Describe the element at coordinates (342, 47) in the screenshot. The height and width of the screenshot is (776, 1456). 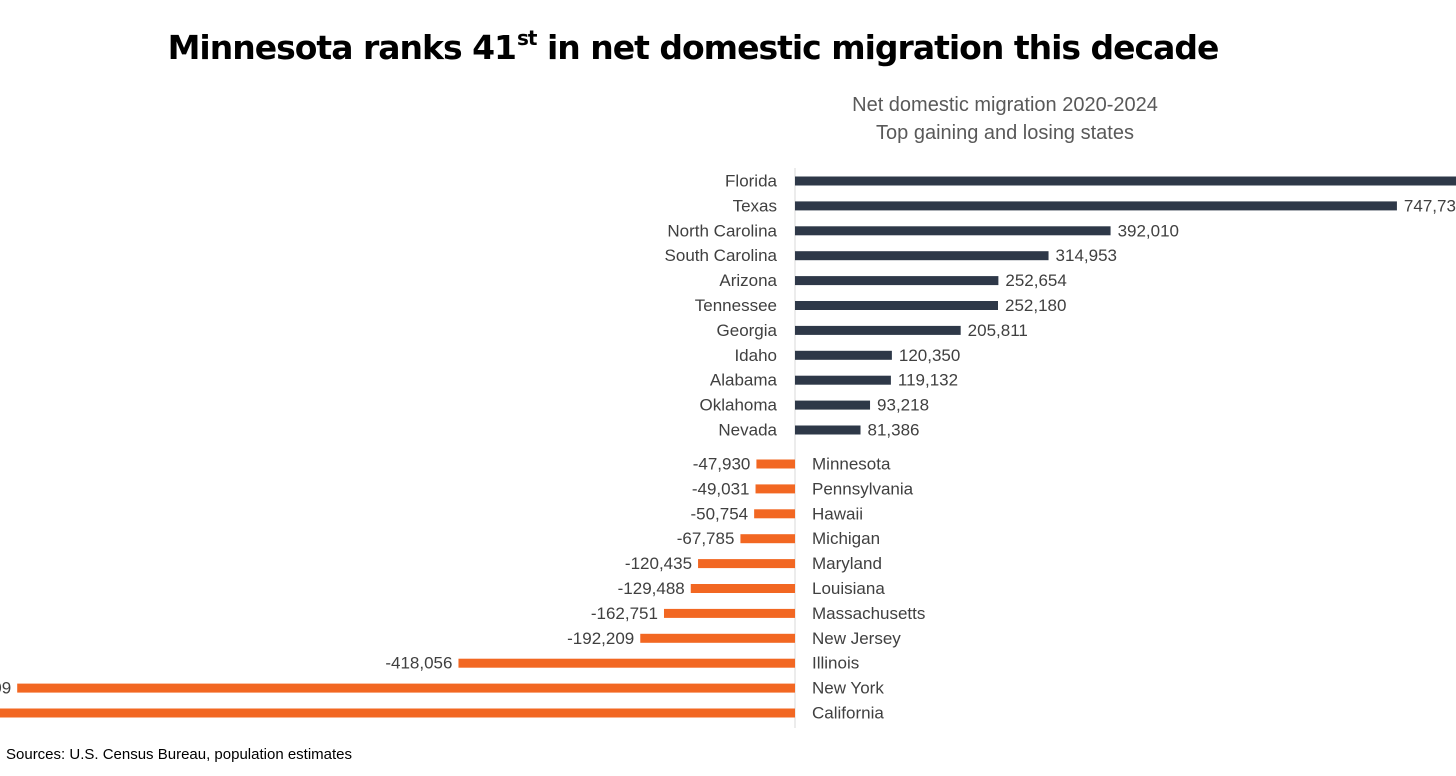
I see `headline-text: Minnesota ranks 41` at that location.